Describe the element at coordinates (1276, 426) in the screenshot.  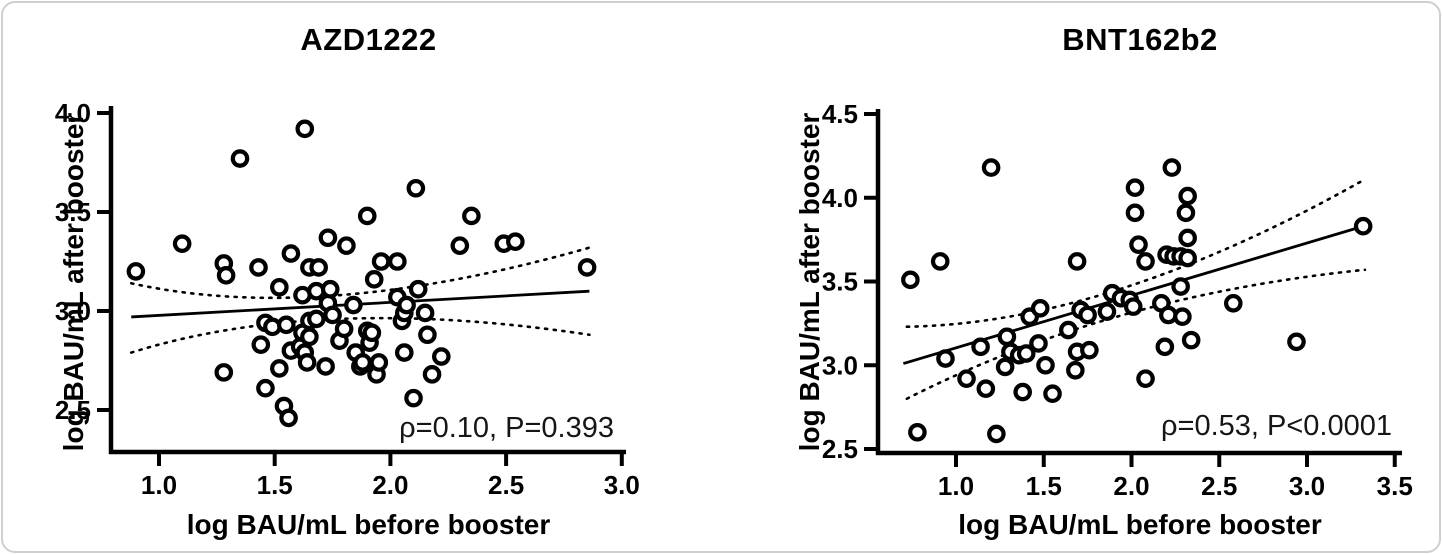
I see `correlation-annotation: ρ=0.53, P<0.0001` at that location.